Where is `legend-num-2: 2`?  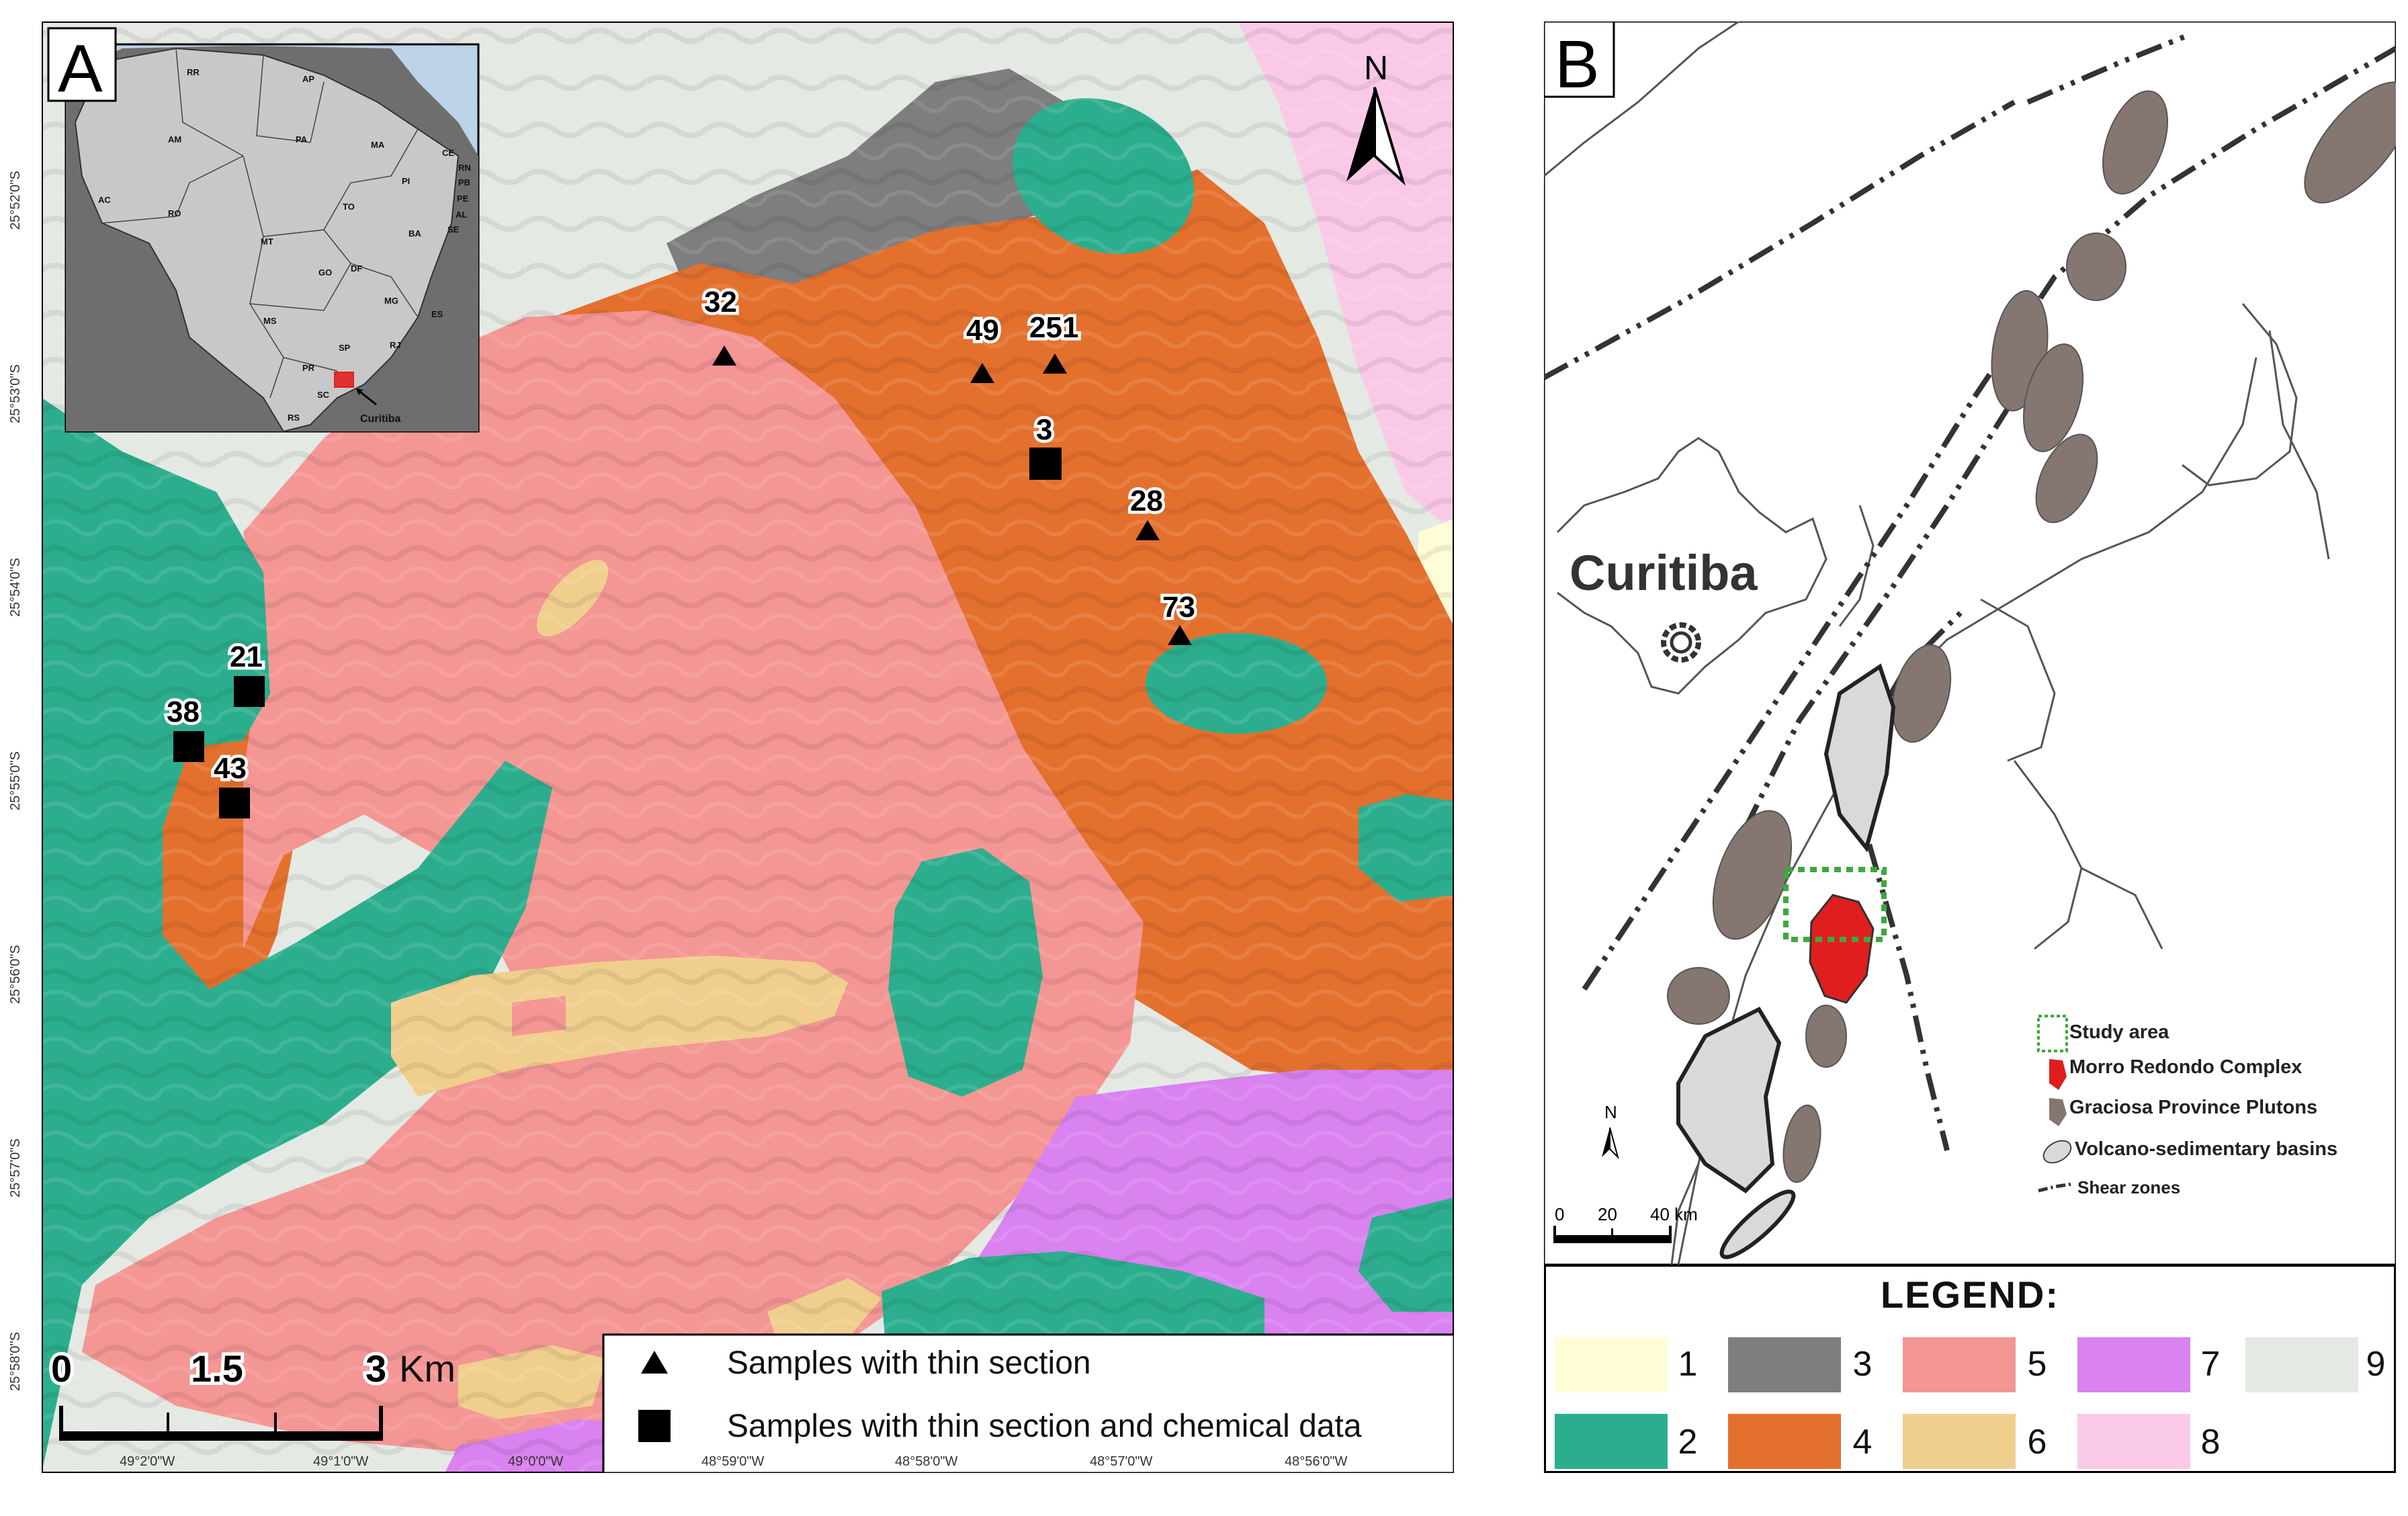 legend-num-2: 2 is located at coordinates (1688, 1442).